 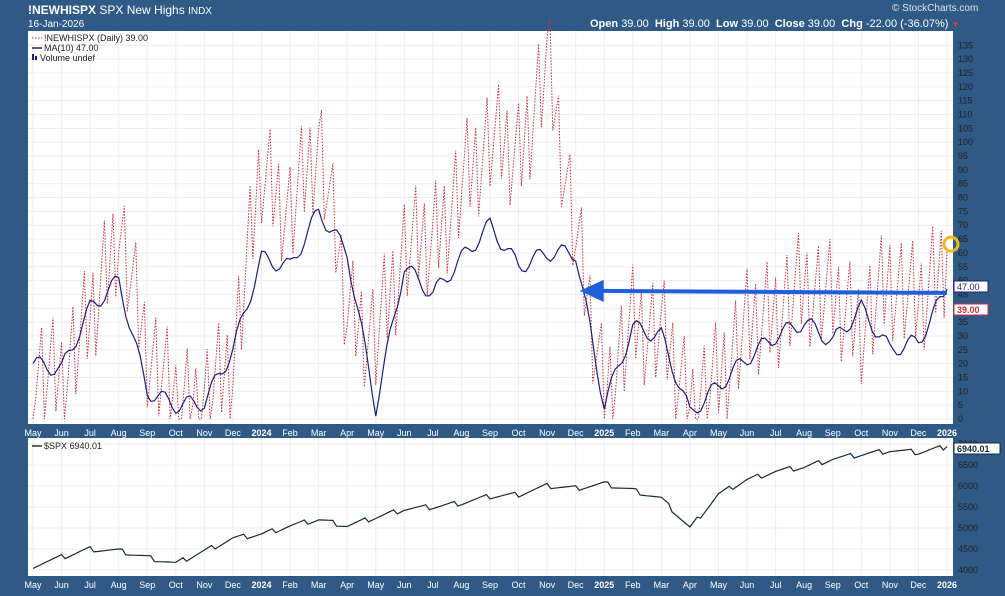 What do you see at coordinates (965, 101) in the screenshot?
I see `top-y-tick-label: 115` at bounding box center [965, 101].